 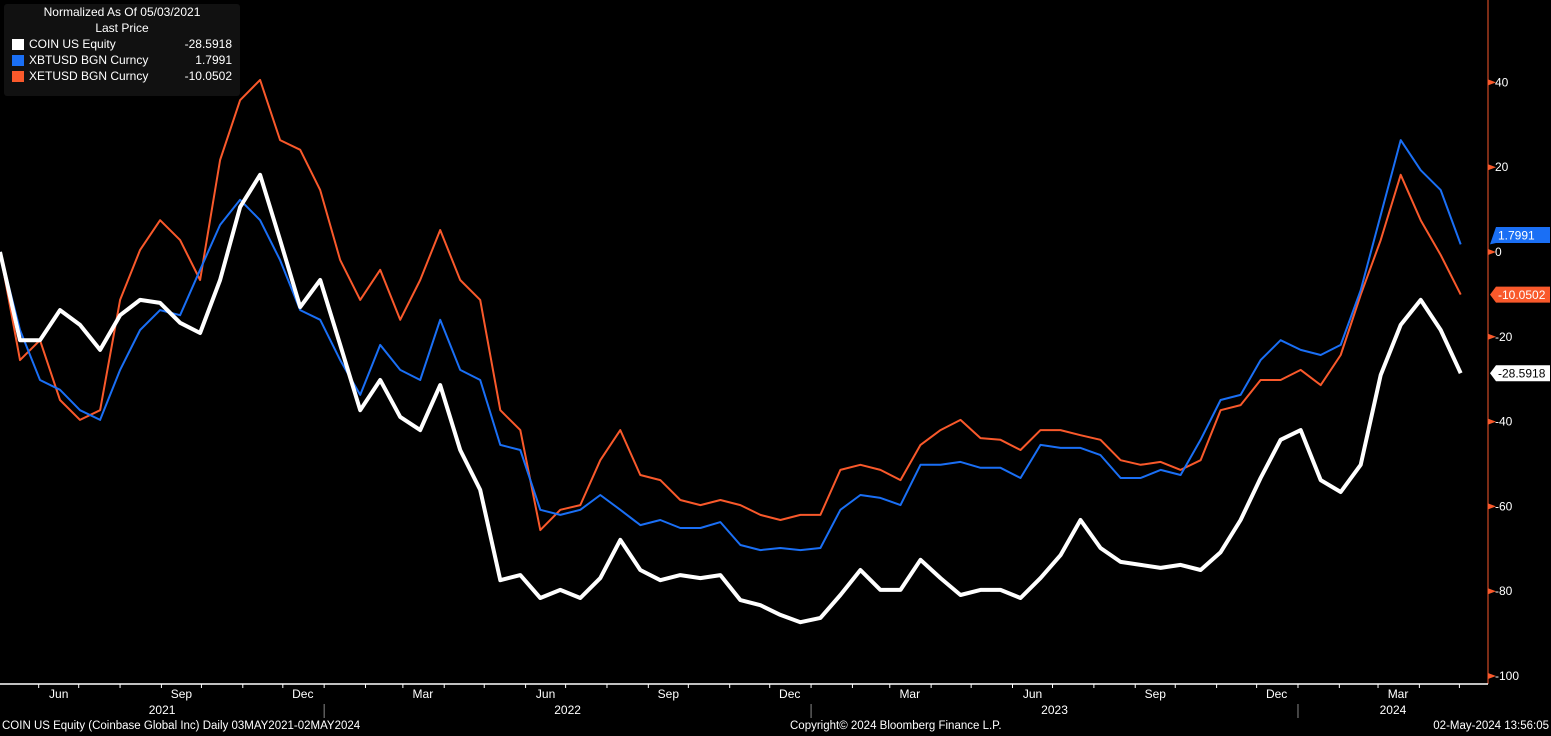 I want to click on legend-item-coin: COIN US Equity -28.5918, so click(x=122, y=44).